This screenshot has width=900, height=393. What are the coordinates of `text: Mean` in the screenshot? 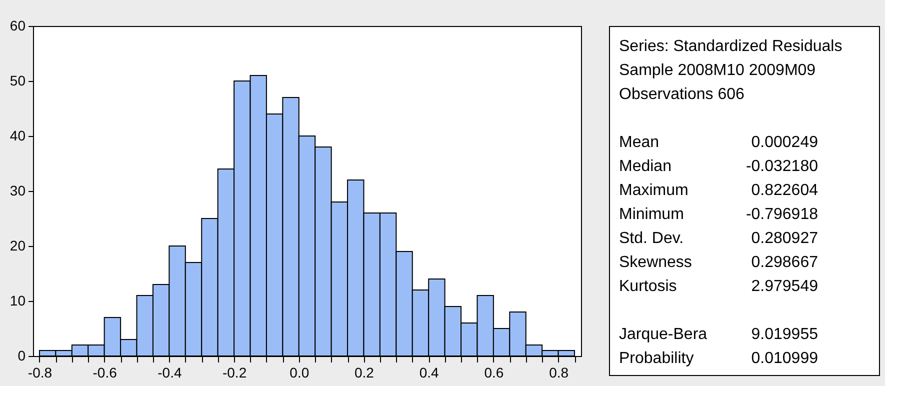 It's located at (639, 142).